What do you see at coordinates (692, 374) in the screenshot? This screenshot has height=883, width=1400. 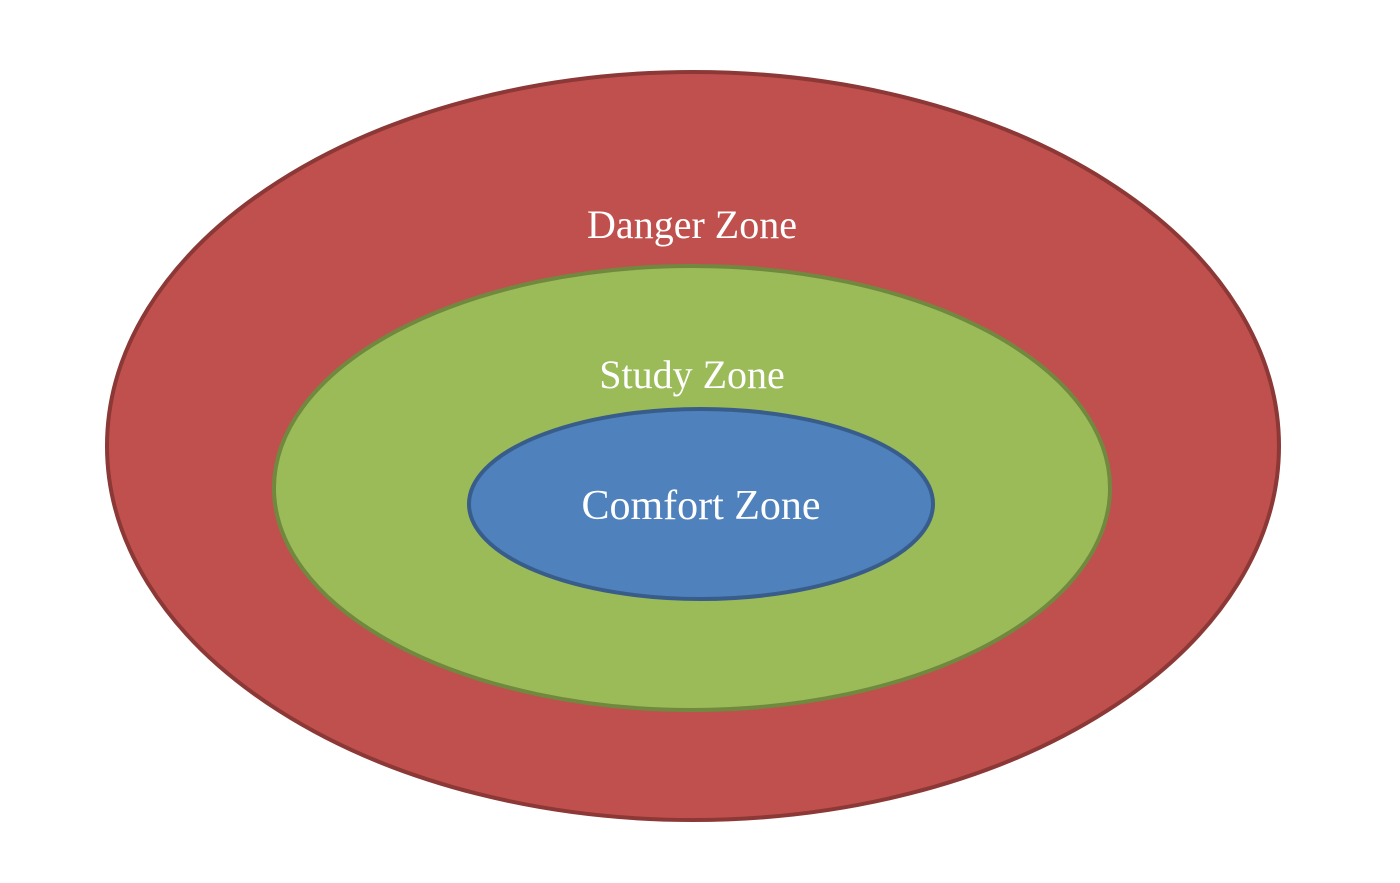 I see `study-zone-label: Study Zone` at bounding box center [692, 374].